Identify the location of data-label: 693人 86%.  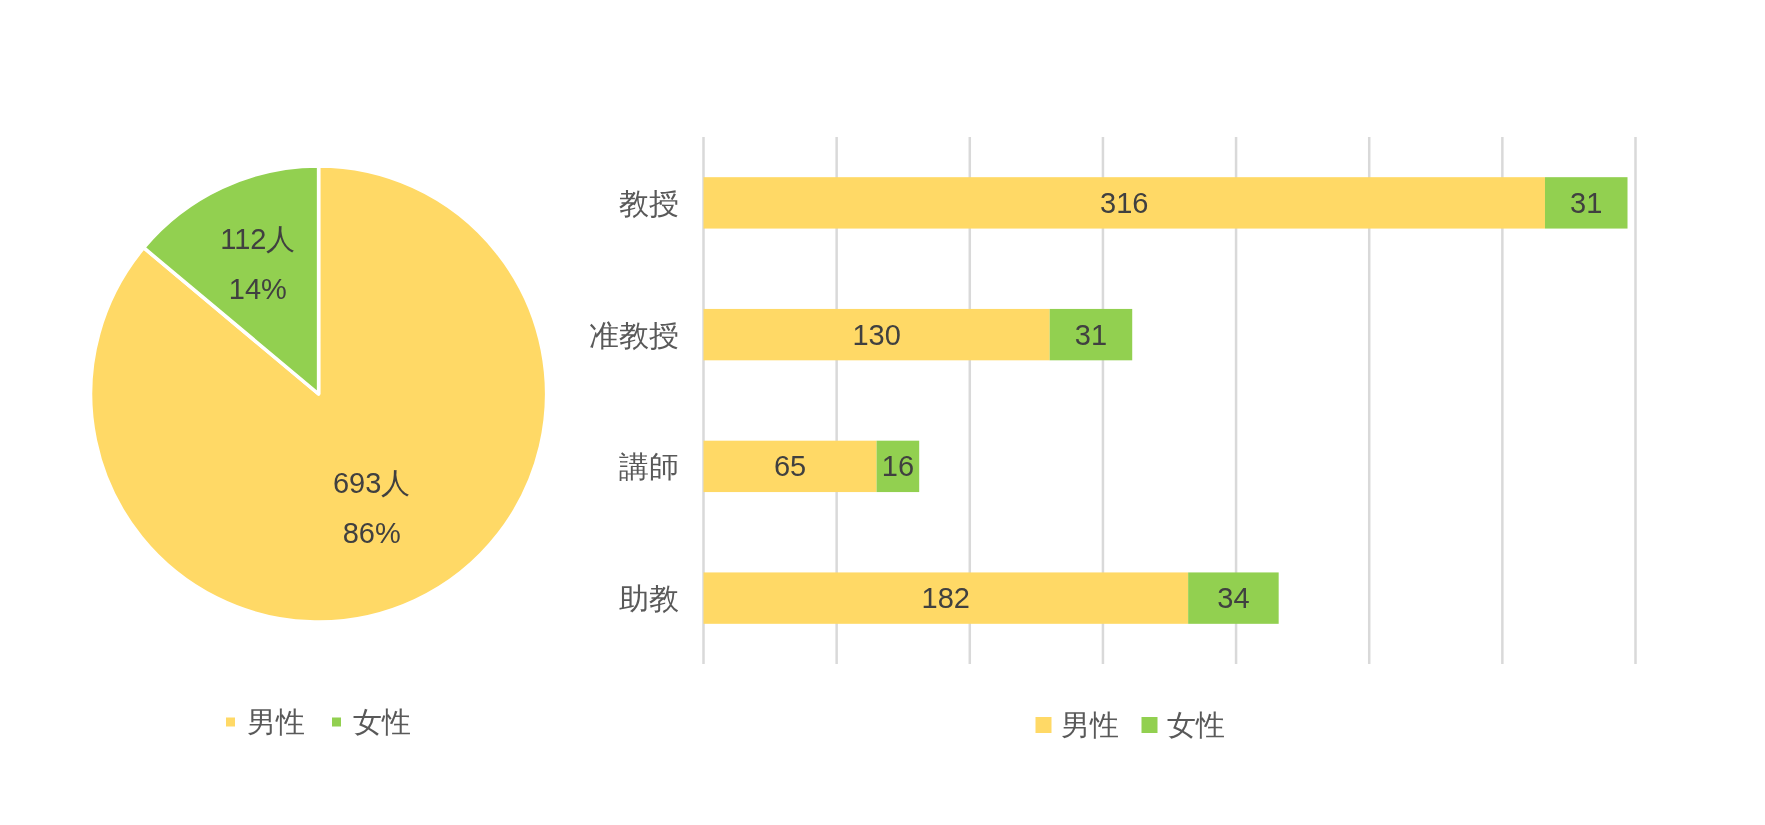
(372, 507).